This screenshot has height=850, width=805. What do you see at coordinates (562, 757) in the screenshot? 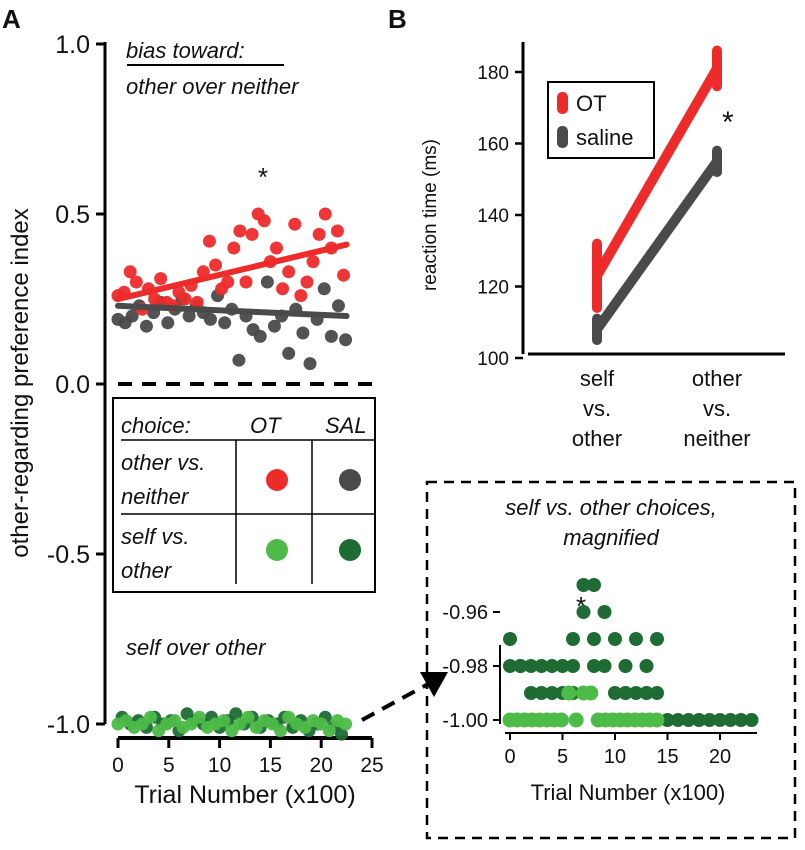
I see `inset-x-tick-label: 5` at bounding box center [562, 757].